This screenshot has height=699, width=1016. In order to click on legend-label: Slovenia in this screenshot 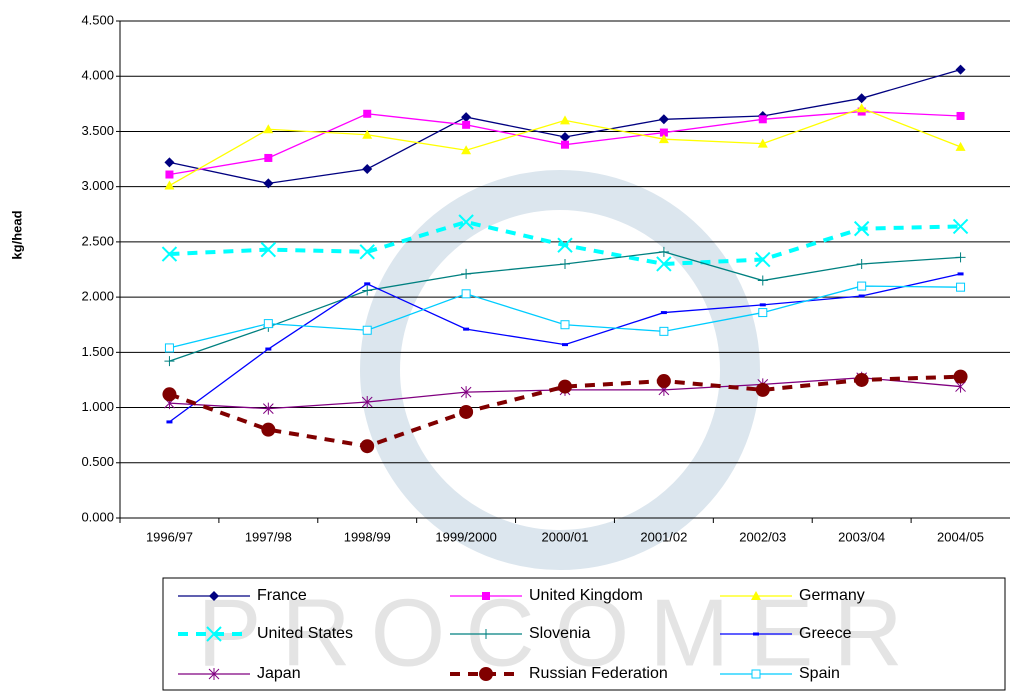, I will do `click(559, 633)`.